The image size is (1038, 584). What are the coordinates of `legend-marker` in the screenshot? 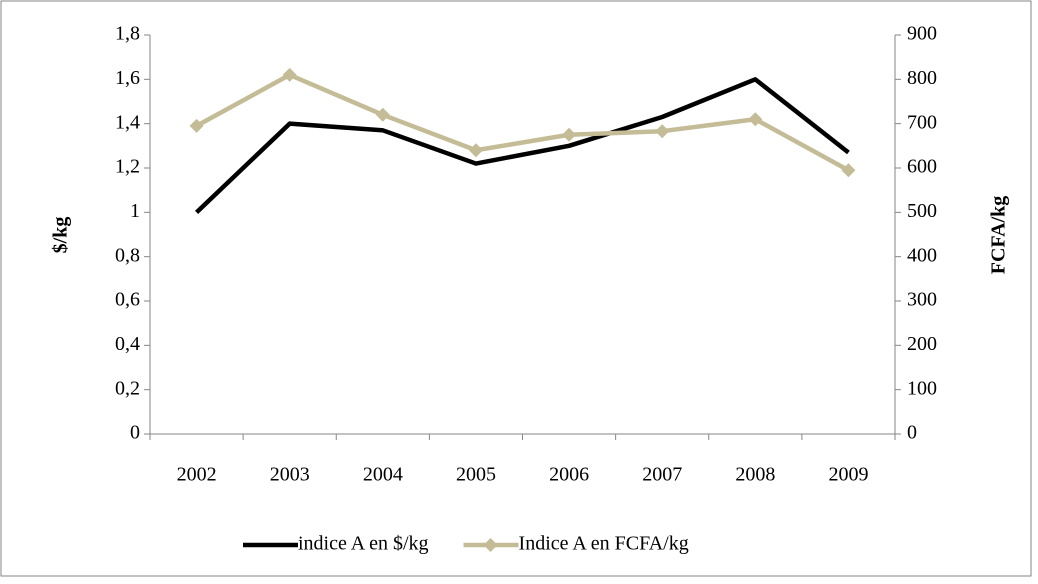 It's located at (490, 545).